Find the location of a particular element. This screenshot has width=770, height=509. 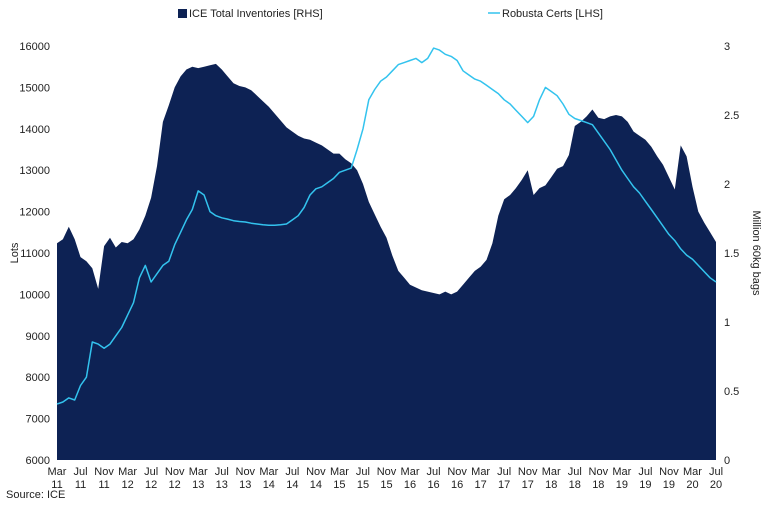

y-right-tick-label: 0.5 is located at coordinates (731, 392).